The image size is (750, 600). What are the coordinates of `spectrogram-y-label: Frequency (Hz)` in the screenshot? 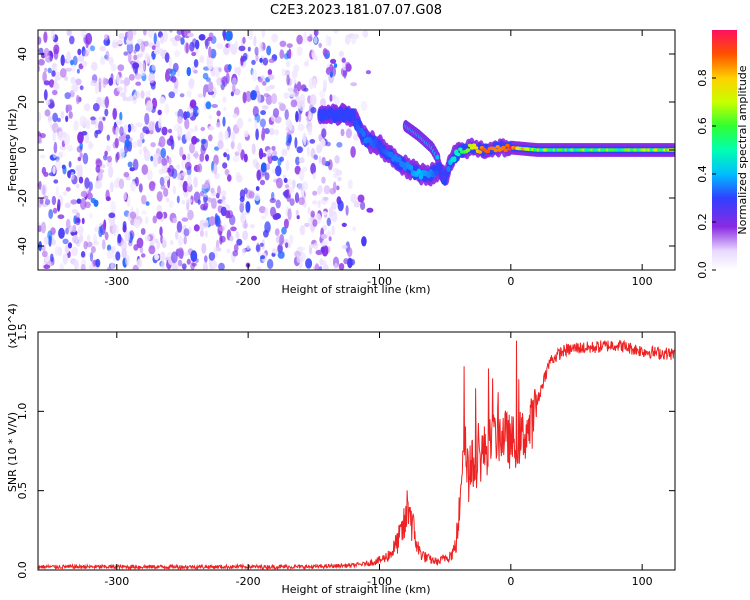 It's located at (12, 150).